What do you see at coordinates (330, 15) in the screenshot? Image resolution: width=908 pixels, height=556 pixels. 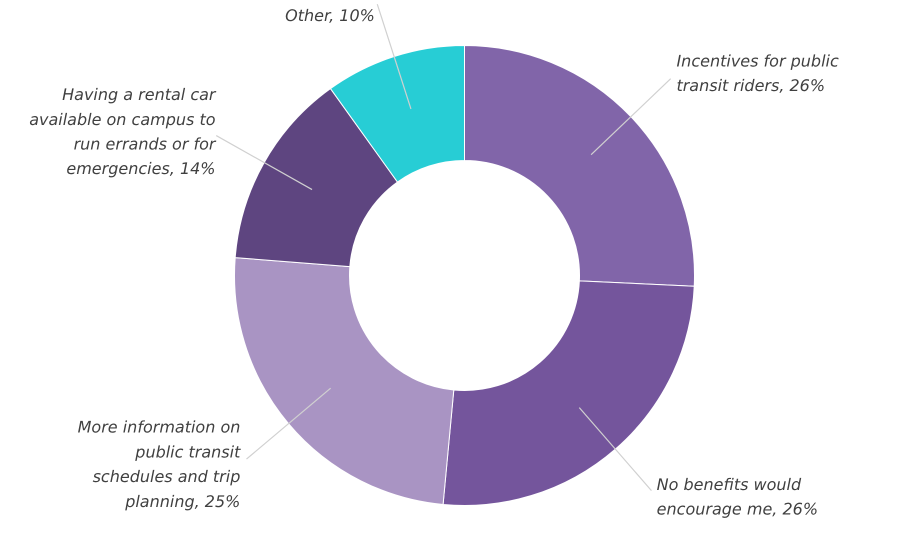 I see `slice-label: Other, 10%` at bounding box center [330, 15].